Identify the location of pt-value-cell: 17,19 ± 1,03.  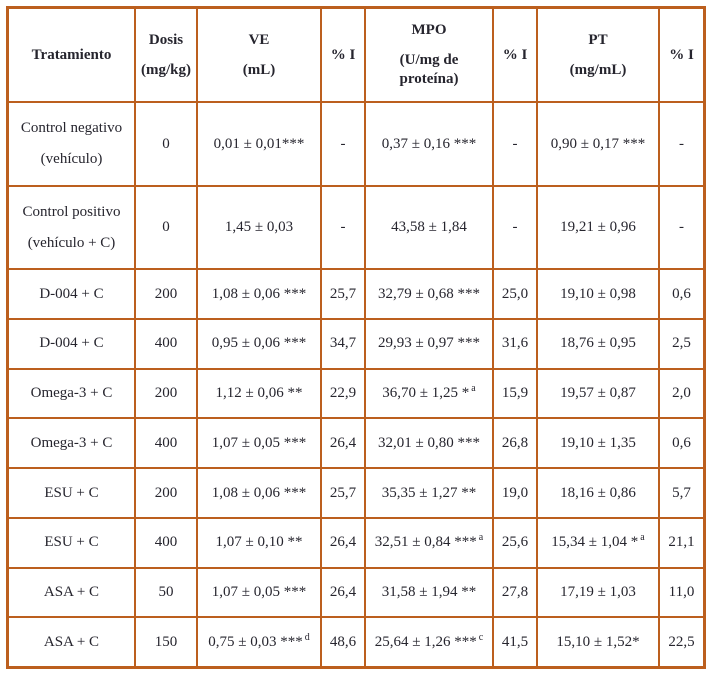
(598, 592).